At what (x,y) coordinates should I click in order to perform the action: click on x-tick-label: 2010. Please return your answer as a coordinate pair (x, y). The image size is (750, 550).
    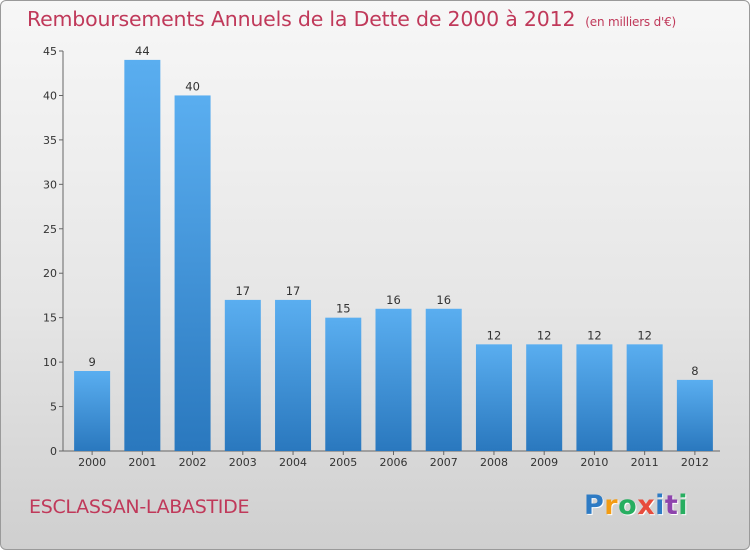
    Looking at the image, I should click on (594, 462).